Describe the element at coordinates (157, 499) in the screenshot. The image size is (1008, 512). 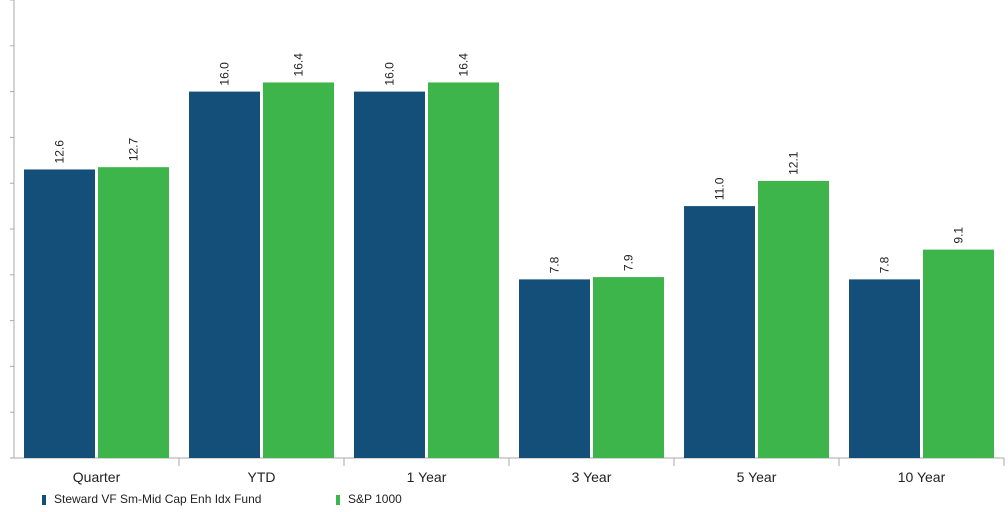
I see `legend-label: Steward VF Sm-Mid Cap Enh Idx Fund` at that location.